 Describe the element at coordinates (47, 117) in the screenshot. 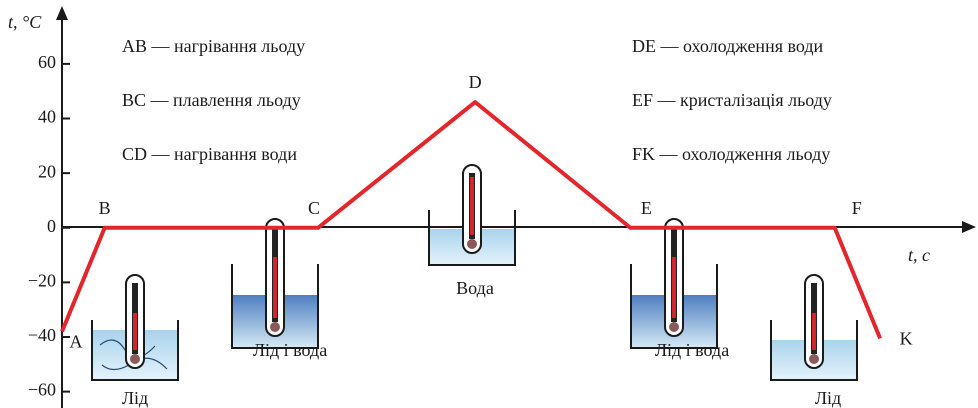

I see `y-tick-label: 40` at that location.